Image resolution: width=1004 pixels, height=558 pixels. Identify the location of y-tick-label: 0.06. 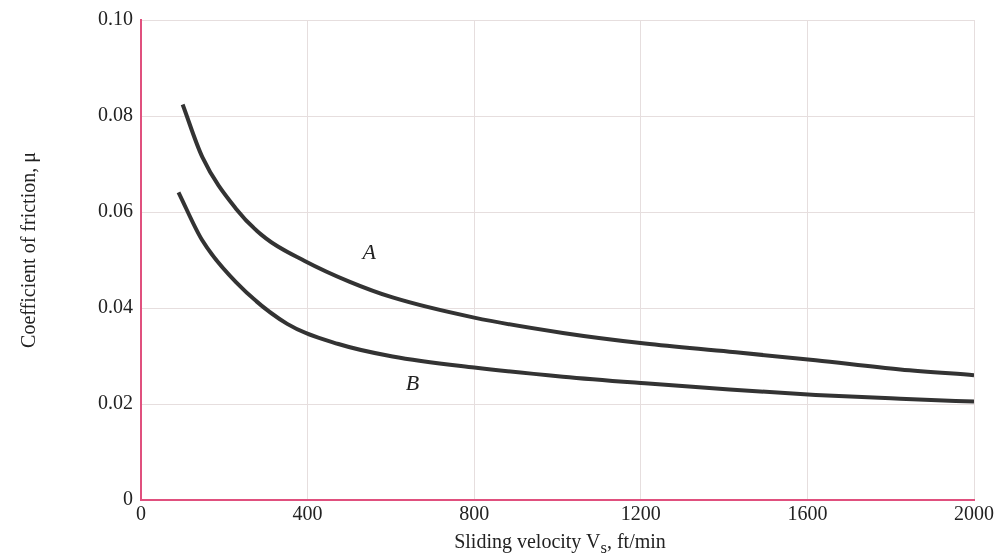
(115, 210).